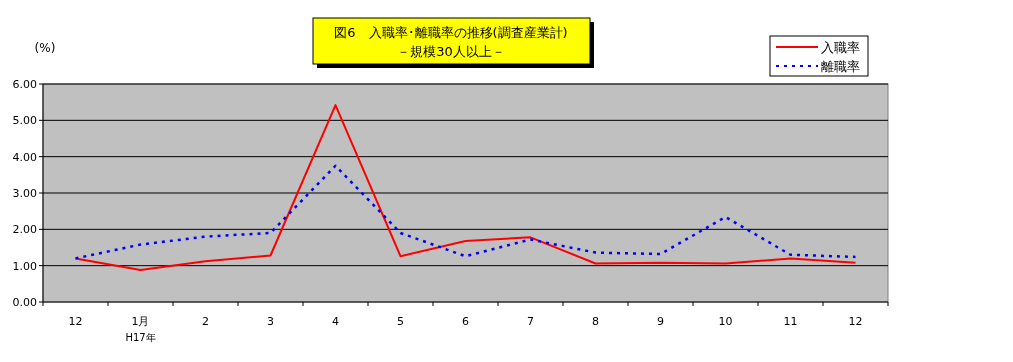 The height and width of the screenshot is (362, 1013). What do you see at coordinates (840, 66) in the screenshot?
I see `legend-label: 離職率` at bounding box center [840, 66].